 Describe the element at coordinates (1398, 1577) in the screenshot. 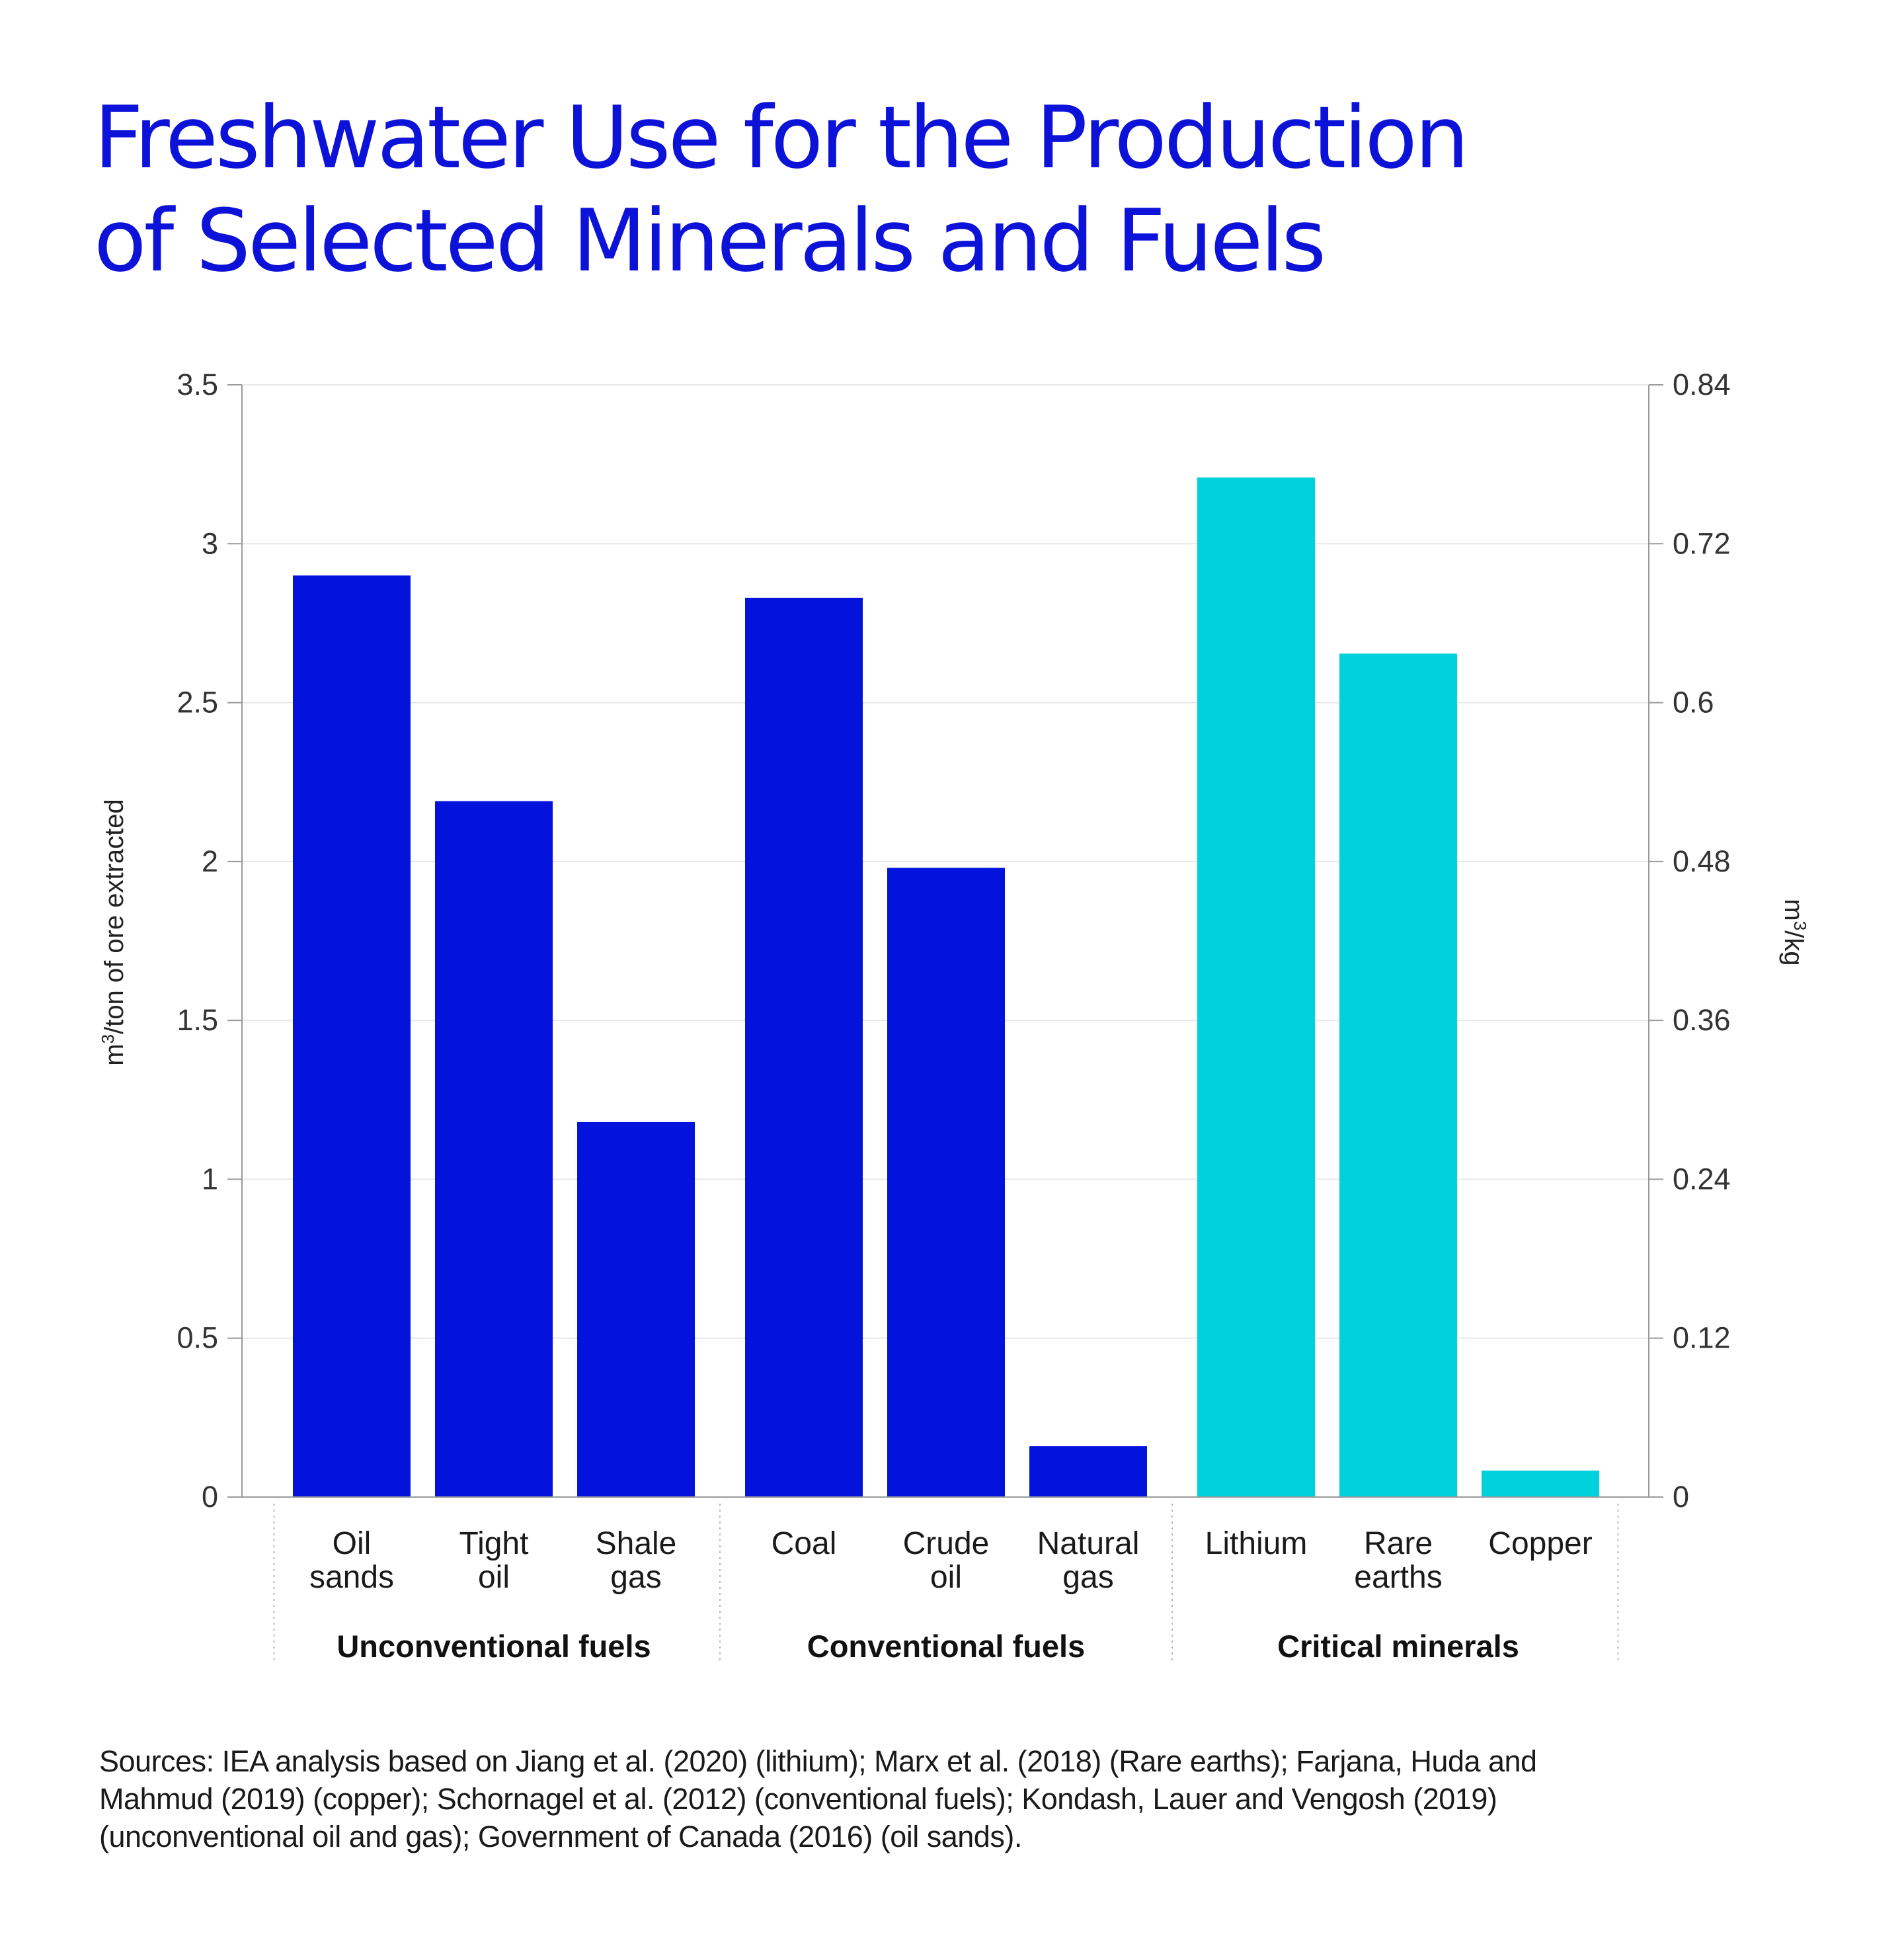

I see `category-label: earths` at that location.